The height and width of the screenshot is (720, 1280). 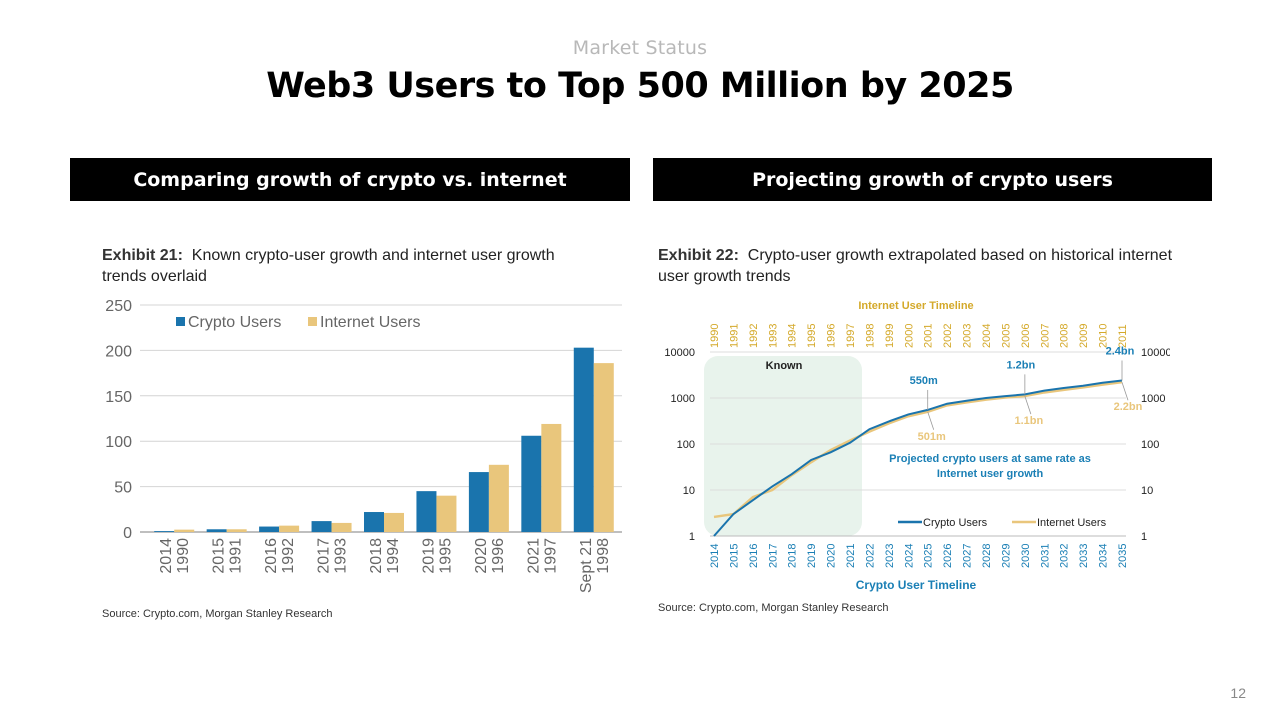 What do you see at coordinates (683, 399) in the screenshot?
I see `y-tick-label-left: 1000` at bounding box center [683, 399].